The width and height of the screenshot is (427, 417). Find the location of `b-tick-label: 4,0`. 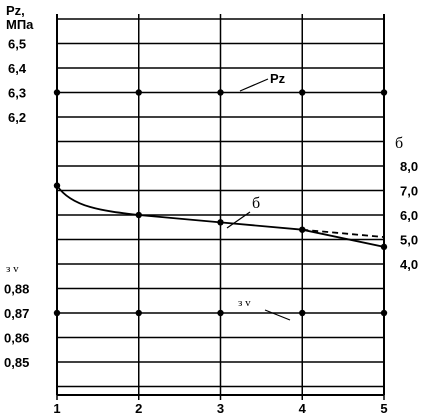

b-tick-label: 4,0 is located at coordinates (409, 264).